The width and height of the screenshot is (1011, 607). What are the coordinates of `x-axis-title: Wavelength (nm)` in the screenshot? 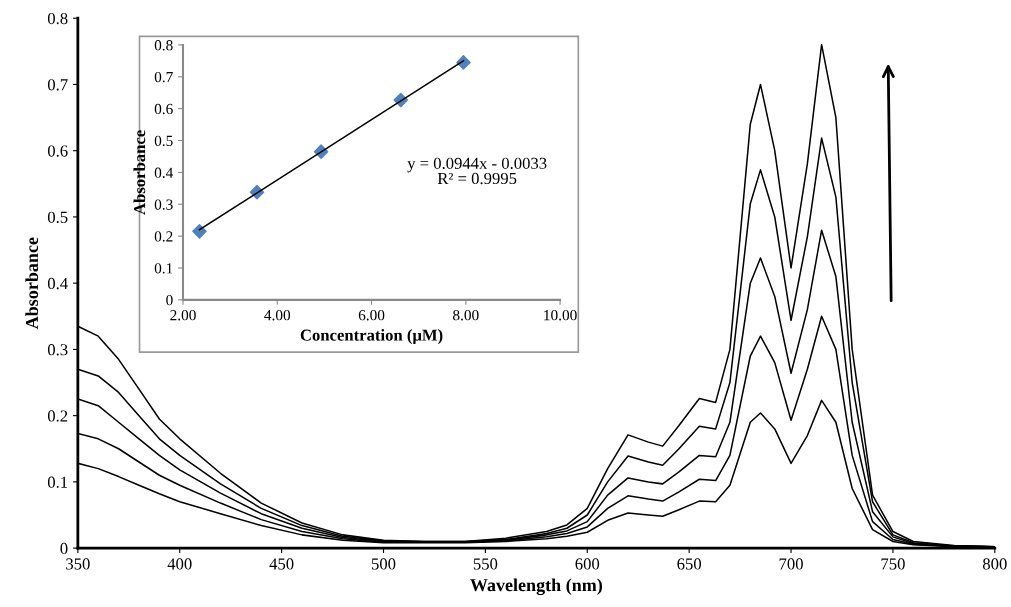 It's located at (536, 587).